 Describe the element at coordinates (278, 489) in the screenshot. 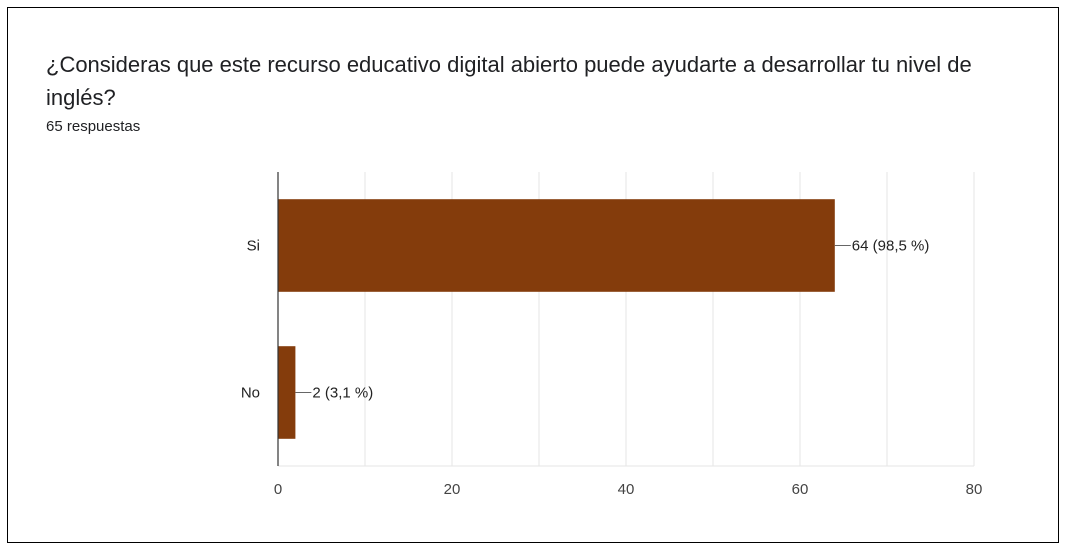

I see `x-tick-label: 0` at that location.